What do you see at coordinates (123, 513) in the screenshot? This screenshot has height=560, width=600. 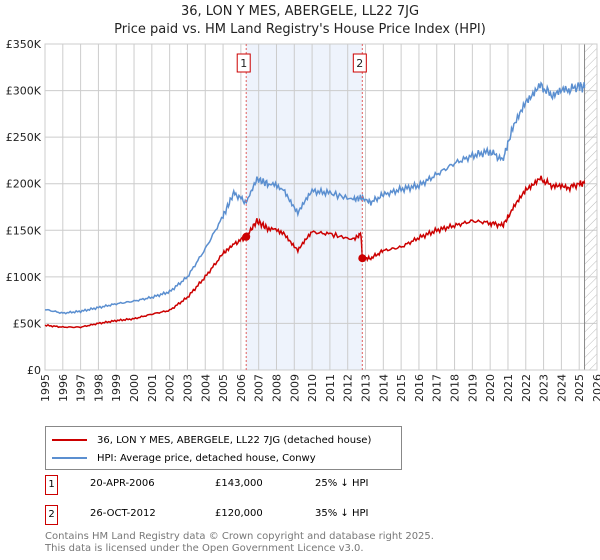 I see `transaction-date: 26-OCT-2012` at bounding box center [123, 513].